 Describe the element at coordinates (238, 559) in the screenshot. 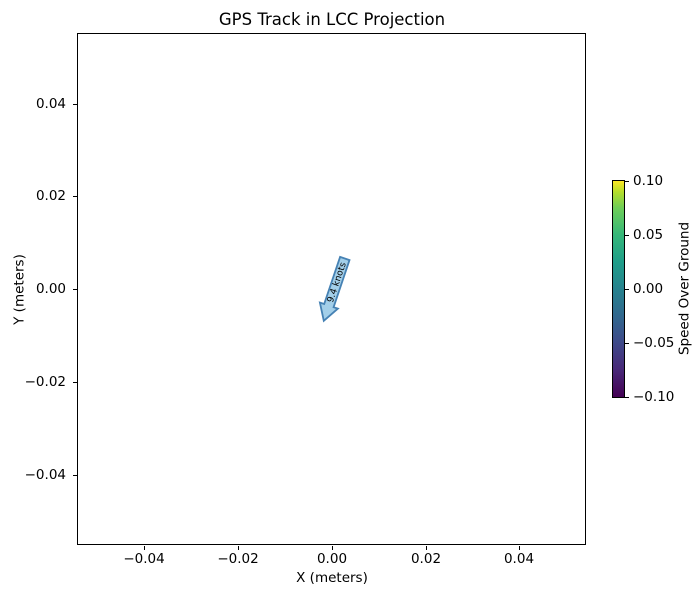

I see `x-tick-label: −0.02` at that location.